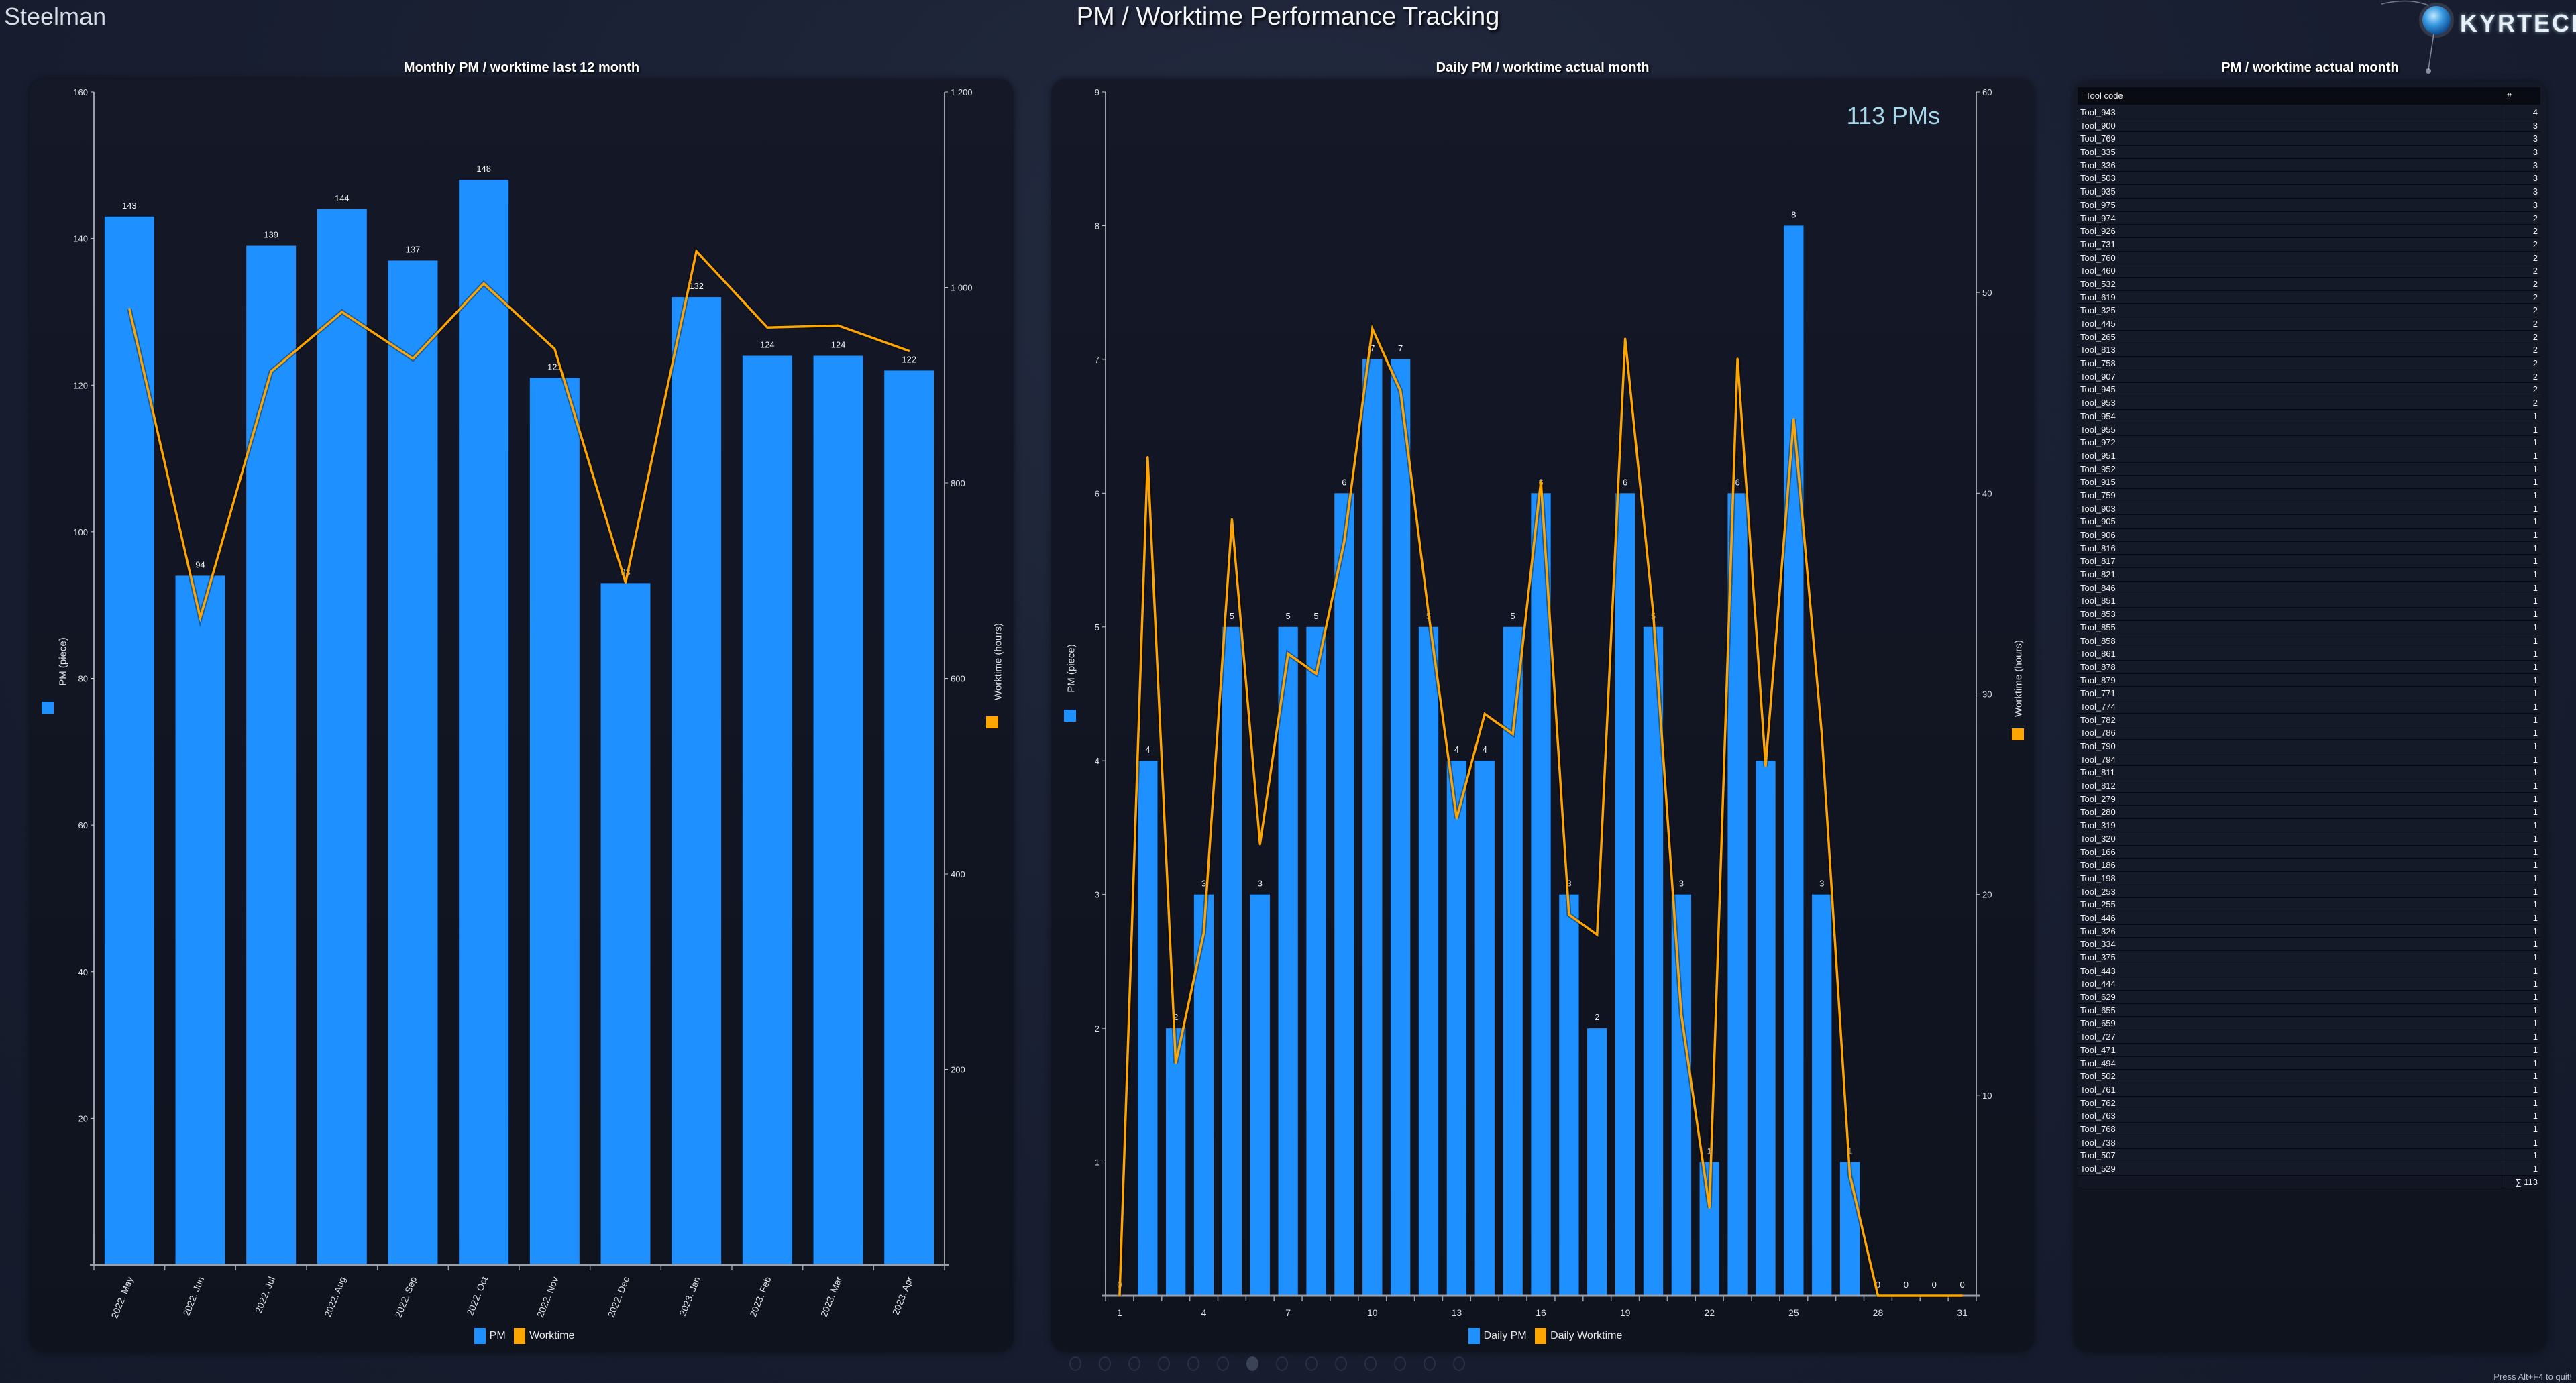 This screenshot has height=1383, width=2576. What do you see at coordinates (2309, 667) in the screenshot?
I see `table-row: Tool_878 1` at bounding box center [2309, 667].